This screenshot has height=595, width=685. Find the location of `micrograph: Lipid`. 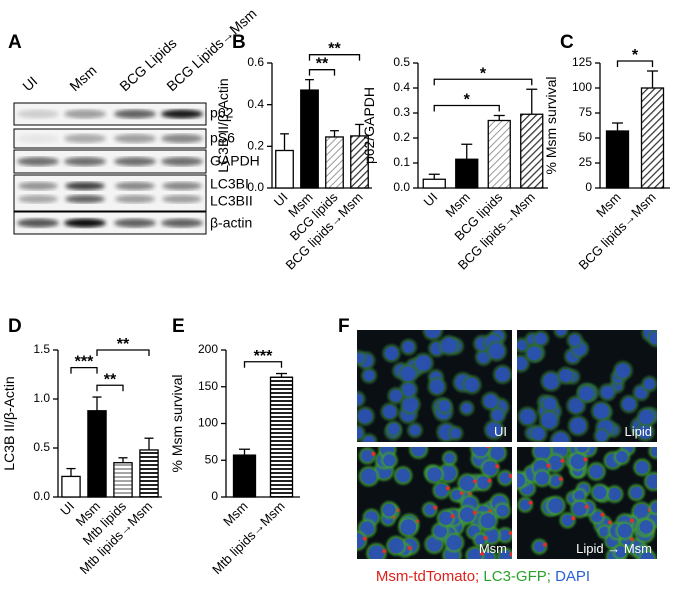

micrograph: Lipid is located at coordinates (587, 386).